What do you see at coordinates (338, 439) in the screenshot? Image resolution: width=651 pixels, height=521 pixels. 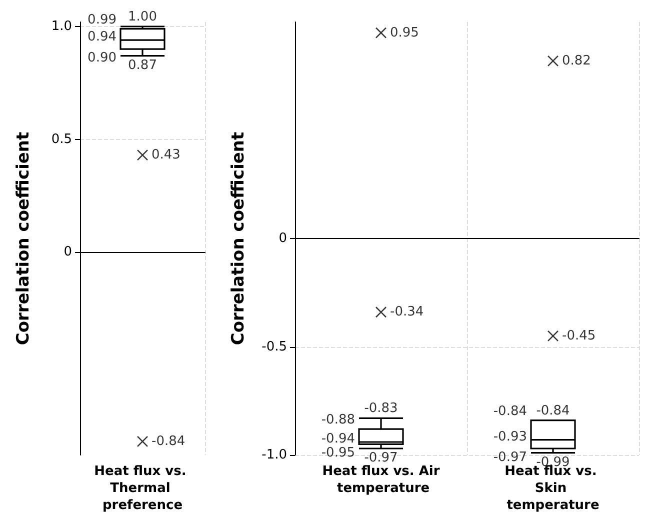 I see `annotation: -0.94` at bounding box center [338, 439].